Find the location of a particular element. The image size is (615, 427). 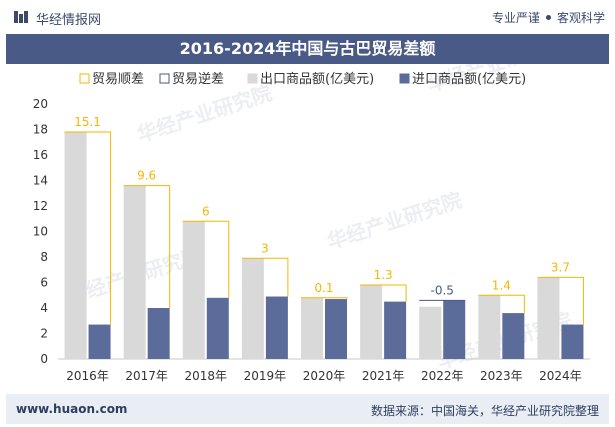

chart-title: 2016-2024年中国与古巴贸易差额 is located at coordinates (307, 48).